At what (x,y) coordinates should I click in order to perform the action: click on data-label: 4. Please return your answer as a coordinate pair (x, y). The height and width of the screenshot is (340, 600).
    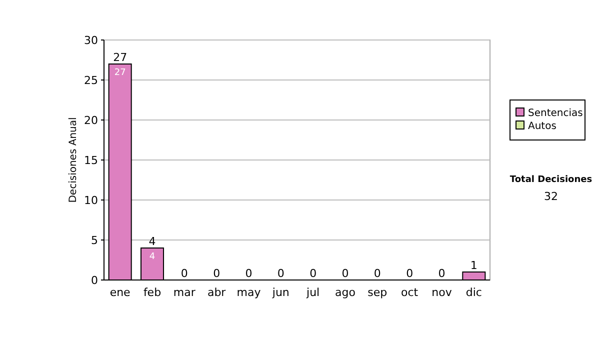
    Looking at the image, I should click on (152, 257).